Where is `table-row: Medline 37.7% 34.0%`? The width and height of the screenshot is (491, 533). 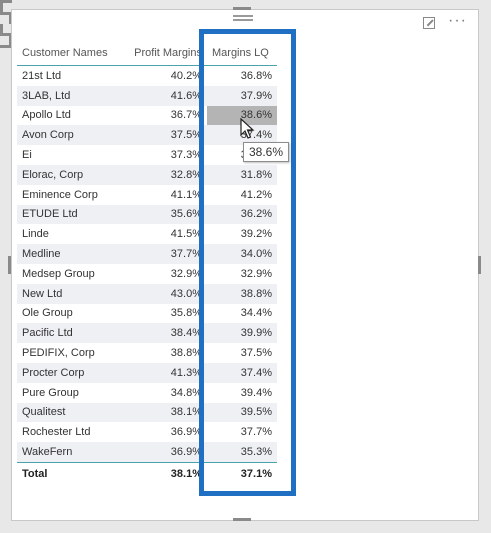
table-row: Medline 37.7% 34.0% is located at coordinates (147, 254).